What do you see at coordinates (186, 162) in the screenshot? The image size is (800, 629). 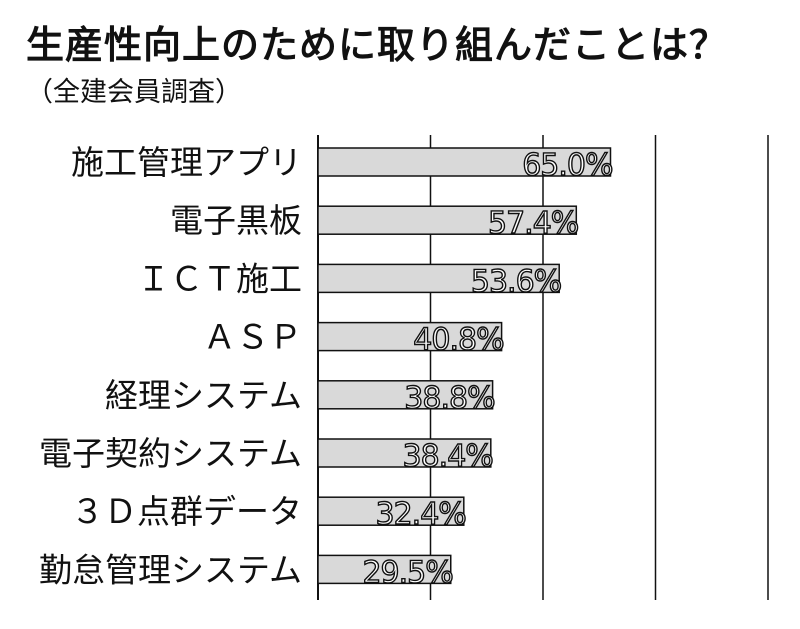 I see `category-label: 施工管理アプリ` at bounding box center [186, 162].